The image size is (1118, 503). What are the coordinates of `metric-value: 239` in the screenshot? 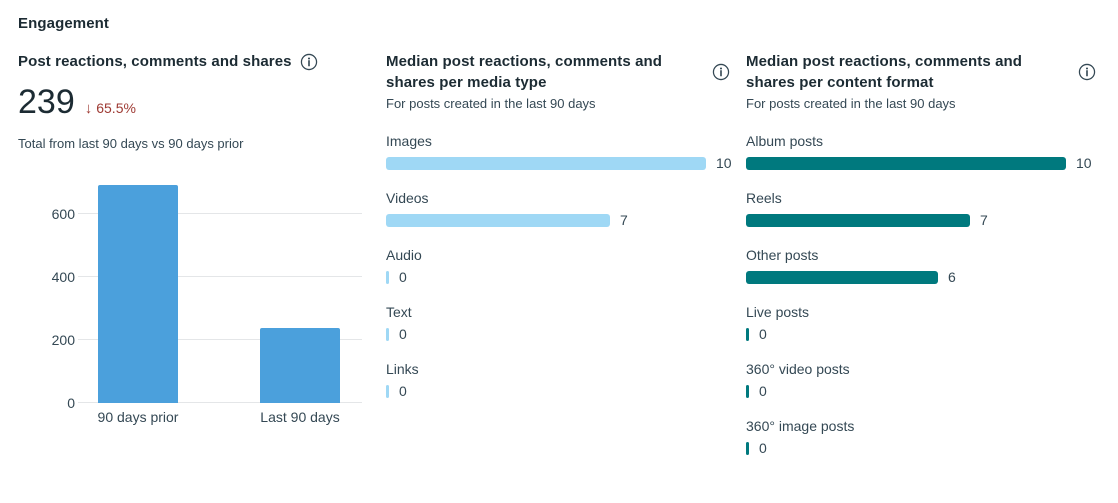 It's located at (46, 102).